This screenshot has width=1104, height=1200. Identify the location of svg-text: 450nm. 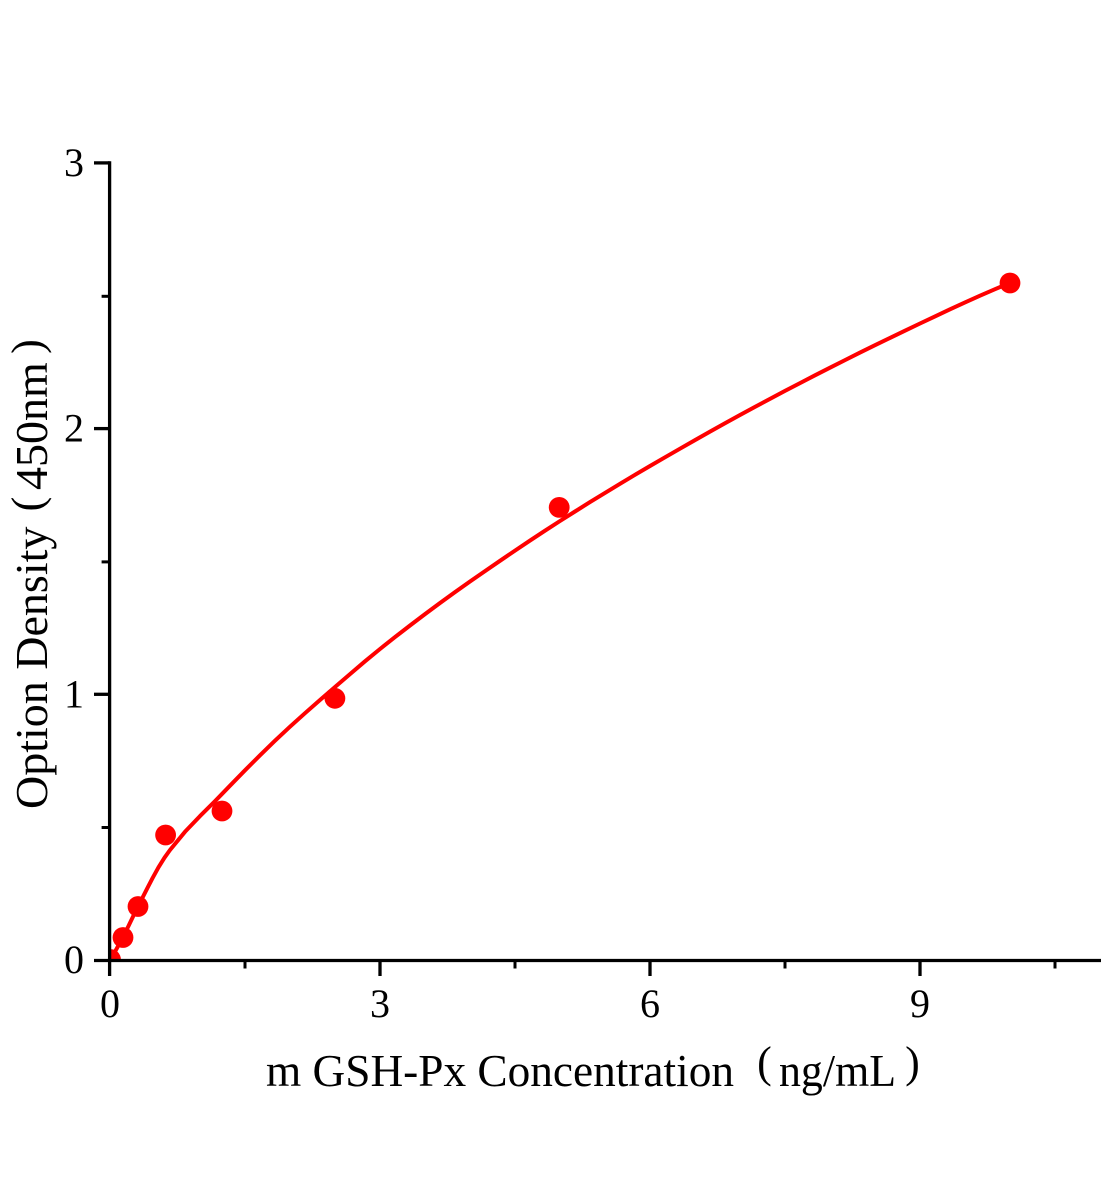
(31, 426).